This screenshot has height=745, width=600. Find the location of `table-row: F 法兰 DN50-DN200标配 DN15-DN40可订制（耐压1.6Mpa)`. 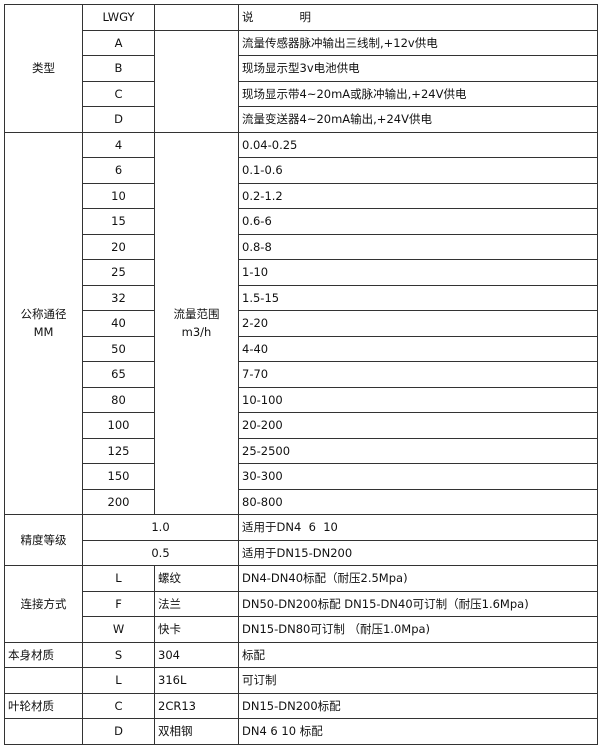

table-row: F 法兰 DN50-DN200标配 DN15-DN40可订制（耐压1.6Mpa) is located at coordinates (301, 603).